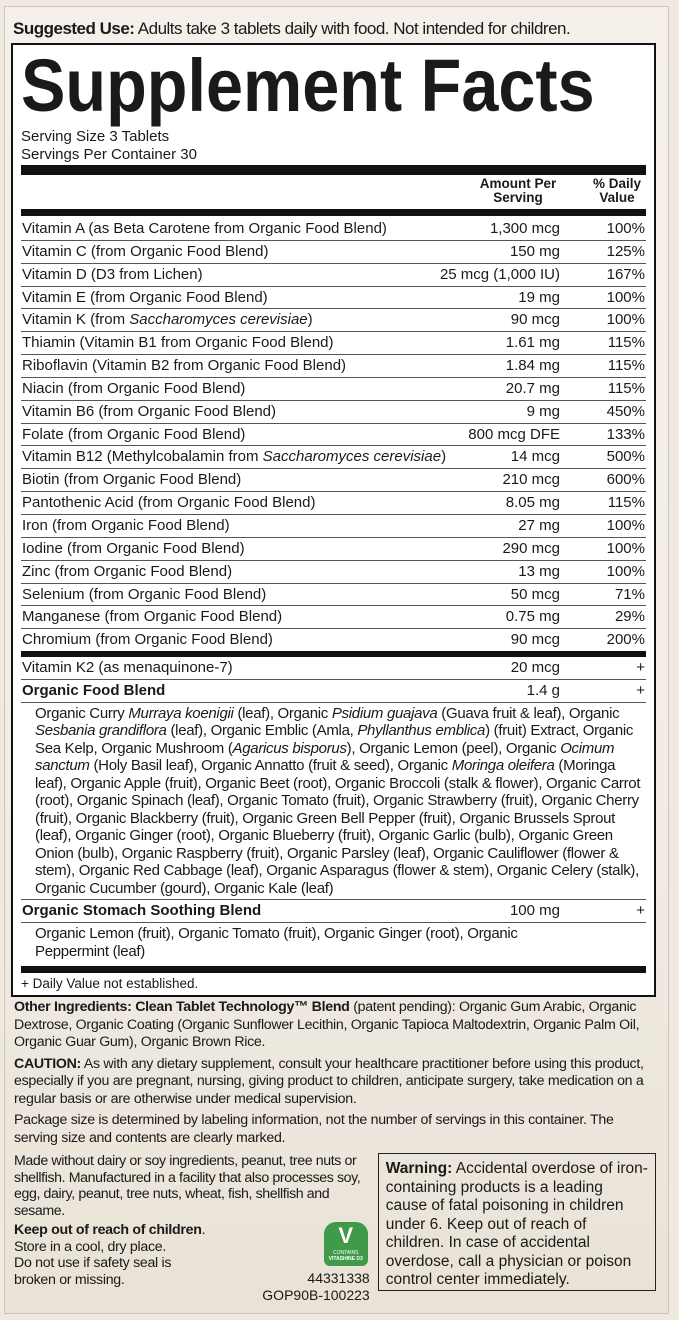  I want to click on text-segment: Vitamin B12 (Methylcobalamin from, so click(142, 457).